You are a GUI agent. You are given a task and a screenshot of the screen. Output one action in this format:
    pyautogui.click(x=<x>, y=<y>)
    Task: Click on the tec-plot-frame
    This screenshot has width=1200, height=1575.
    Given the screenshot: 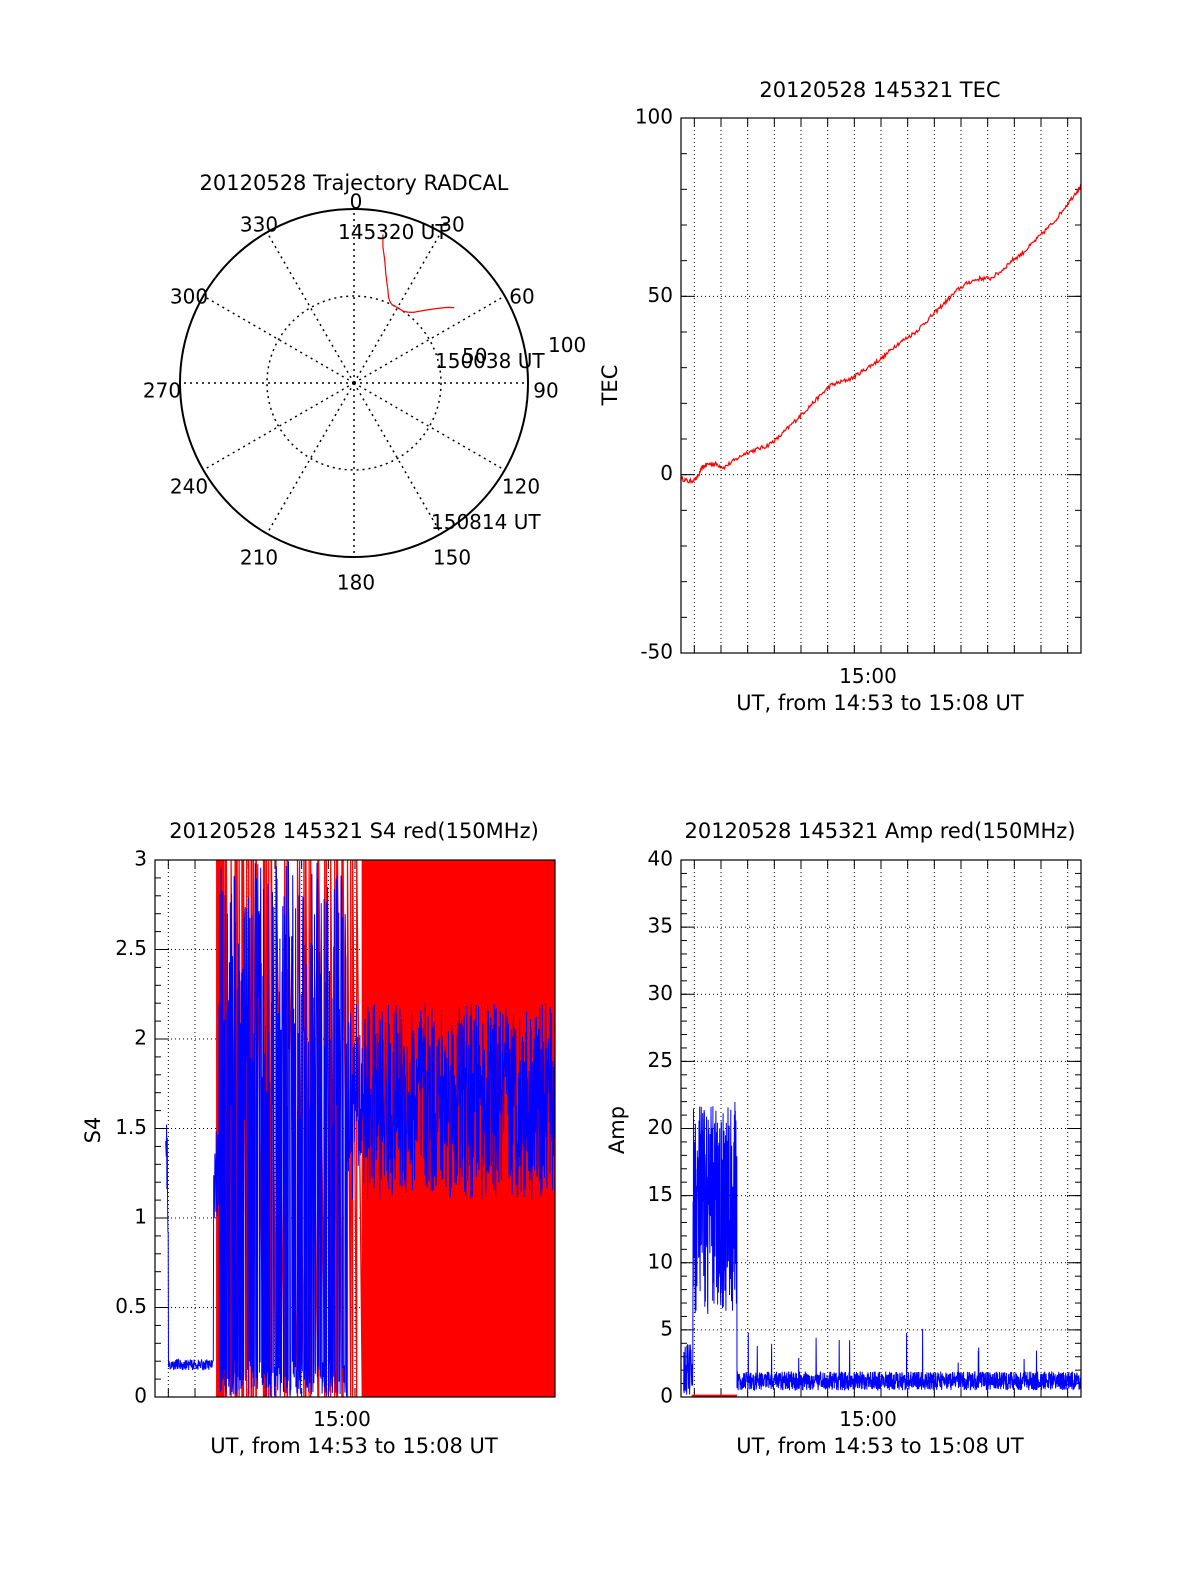 What is the action you would take?
    pyautogui.click(x=881, y=385)
    